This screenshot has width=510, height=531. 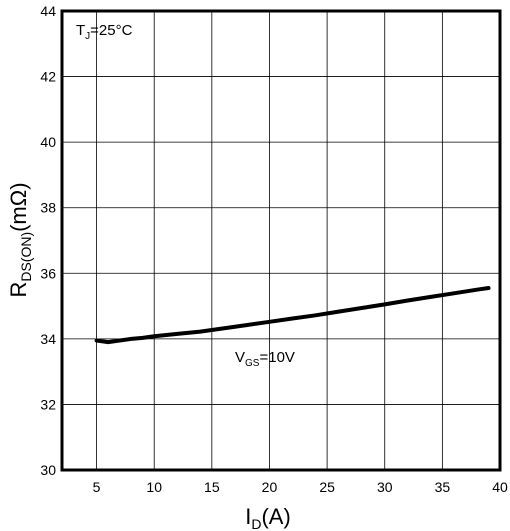 I want to click on y-tick-label: 32, so click(x=48, y=404).